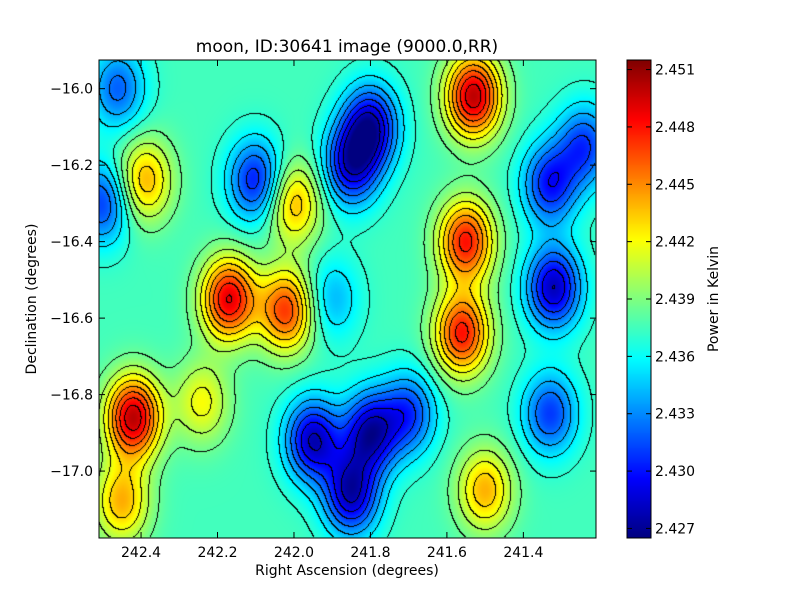 The width and height of the screenshot is (800, 600). I want to click on colorbar-tick-label-5: 2.442, so click(675, 243).